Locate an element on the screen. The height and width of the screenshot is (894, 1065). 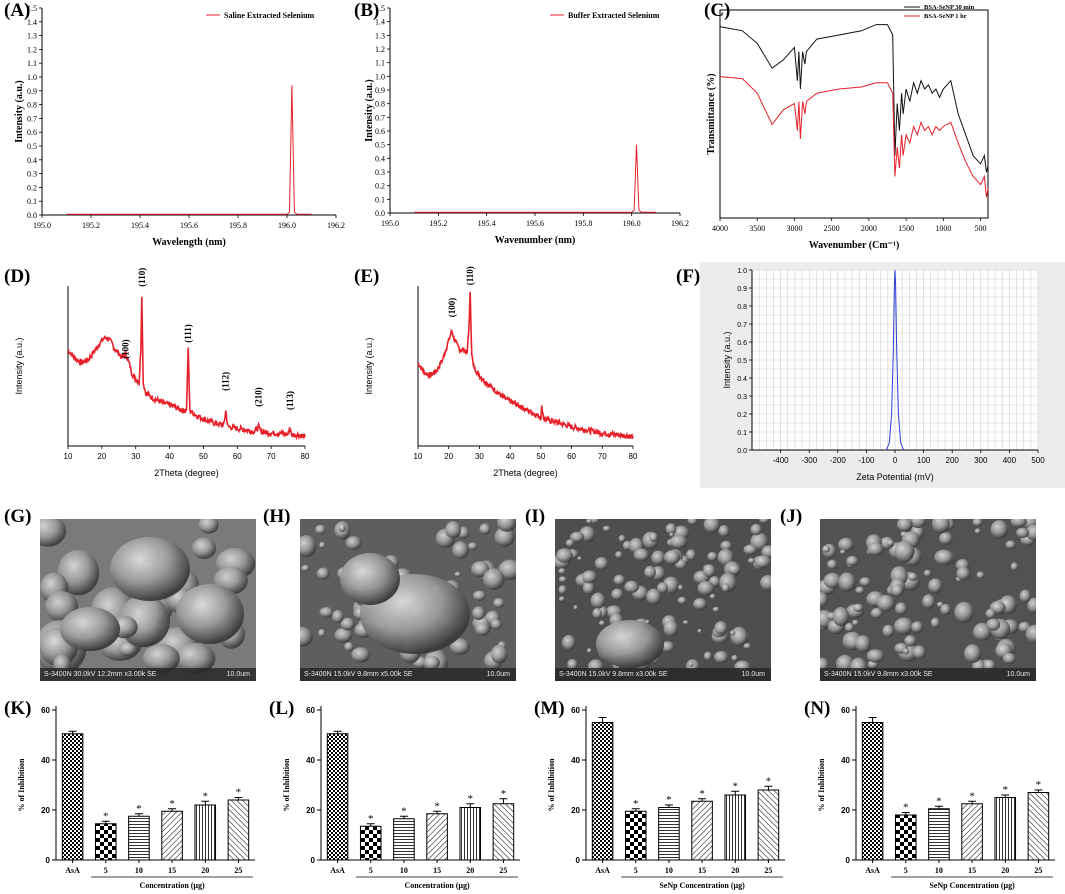
bar-n-asa is located at coordinates (872, 791).